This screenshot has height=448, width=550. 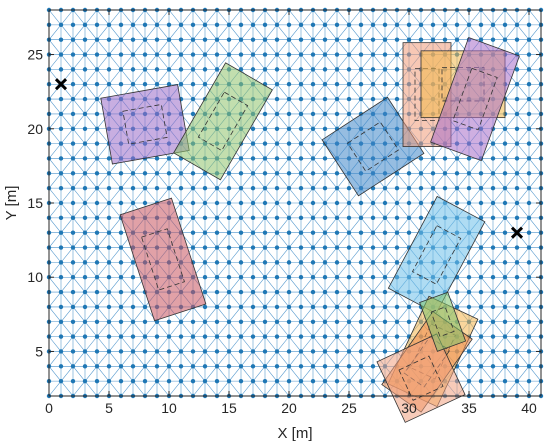 I want to click on rectangle-outer, so click(x=163, y=259).